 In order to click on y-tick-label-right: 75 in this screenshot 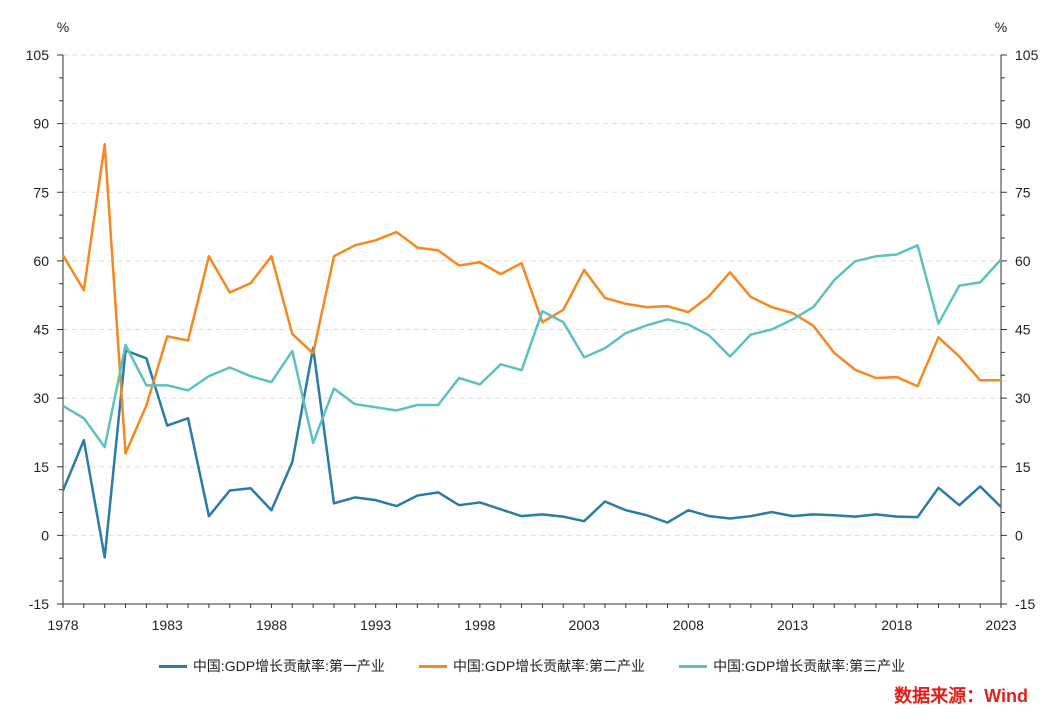, I will do `click(1023, 192)`.